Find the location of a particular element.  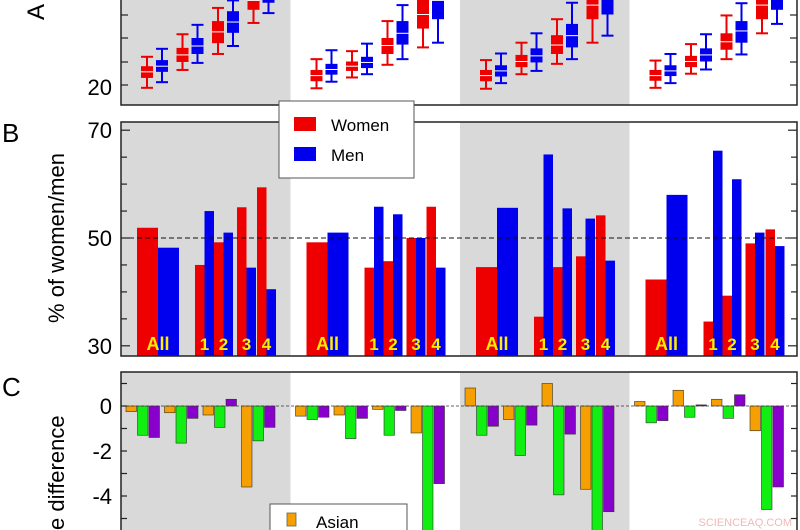

legend-men-swatch is located at coordinates (305, 154).